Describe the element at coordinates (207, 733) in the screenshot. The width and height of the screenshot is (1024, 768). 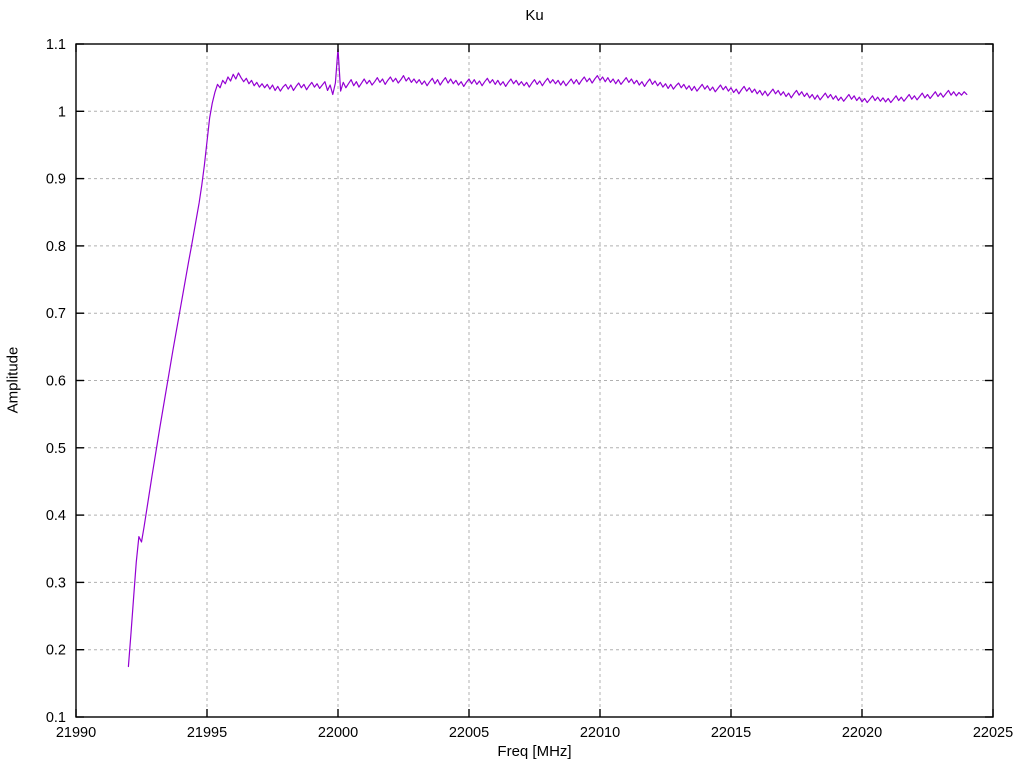
I see `x-tick-label: 21995` at that location.